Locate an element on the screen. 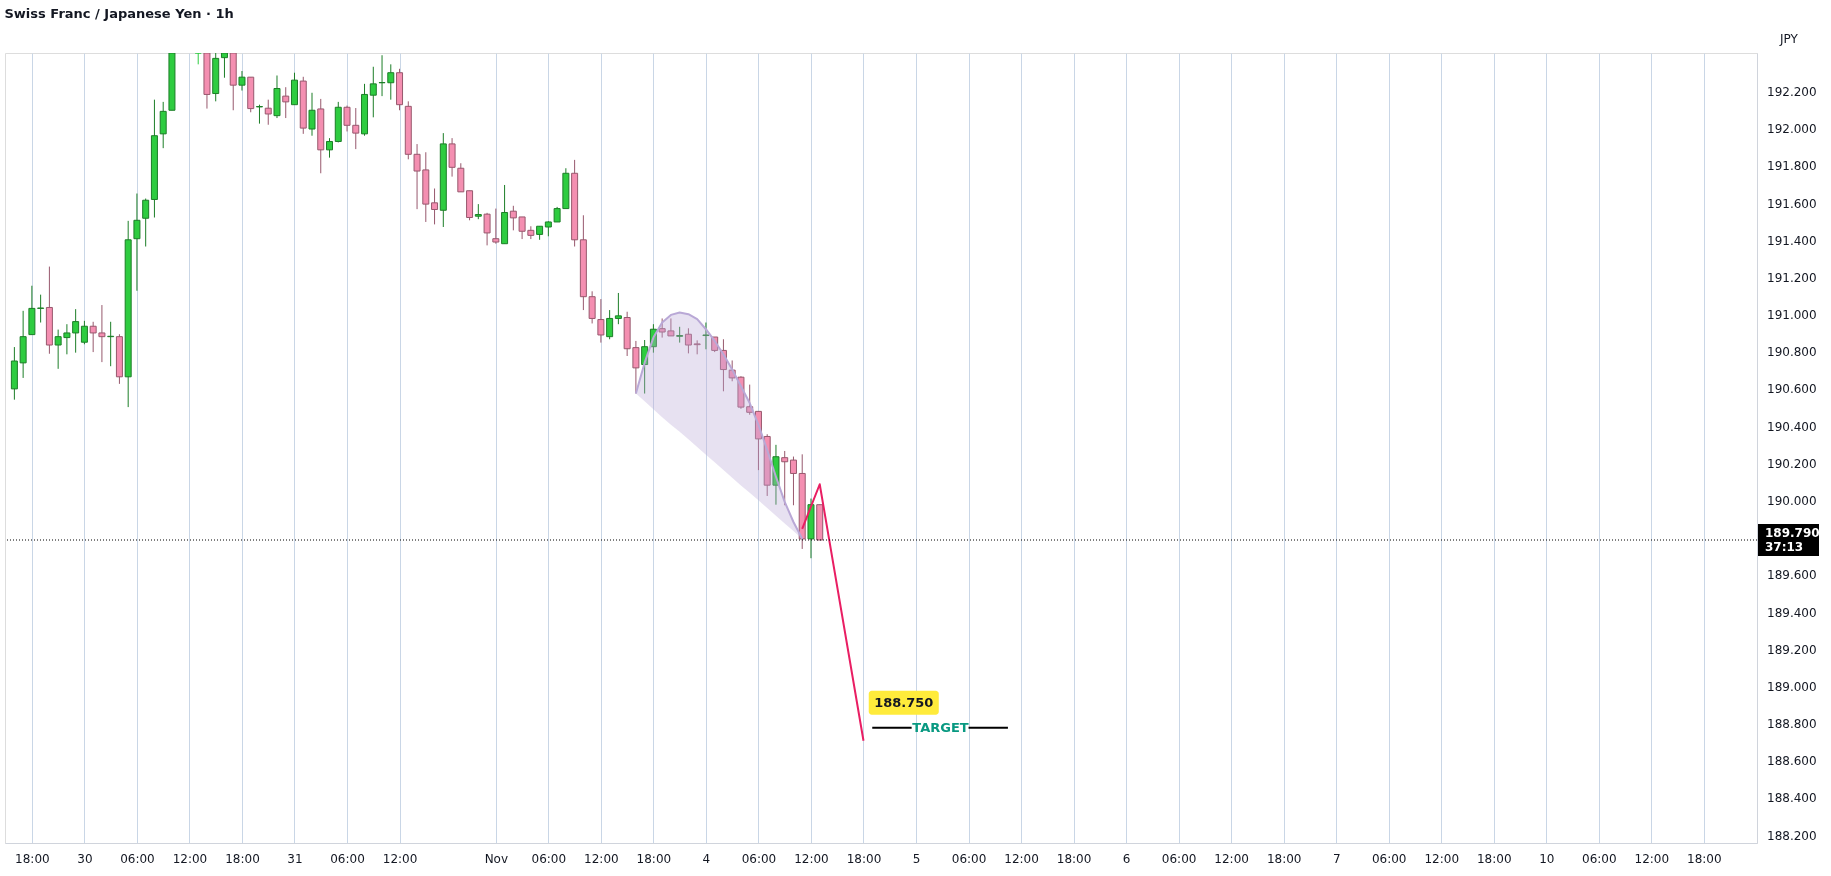  annotation: TARGET is located at coordinates (940, 727).